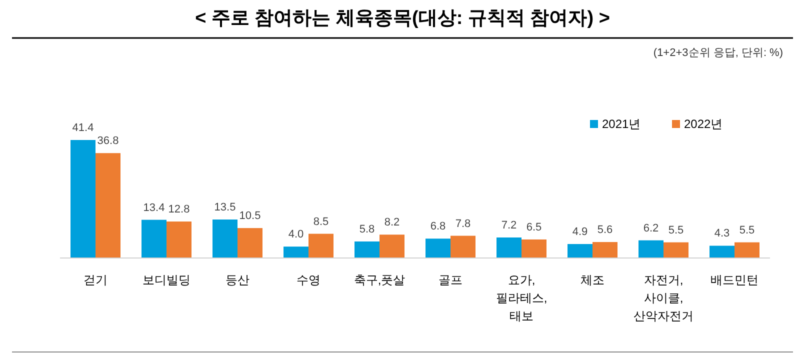  What do you see at coordinates (580, 232) in the screenshot?
I see `data-label: 4.9` at bounding box center [580, 232].